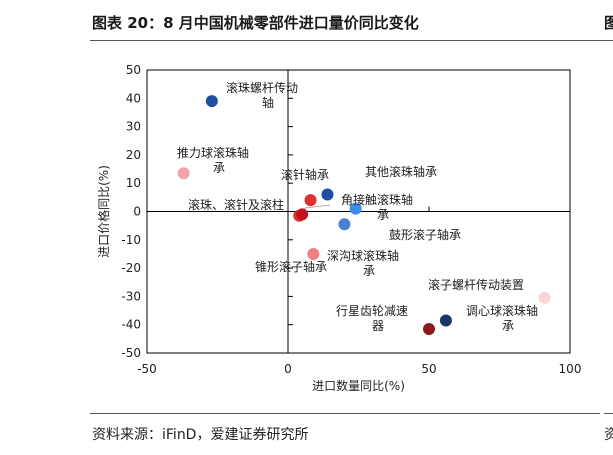 This screenshot has height=455, width=613. What do you see at coordinates (131, 268) in the screenshot?
I see `y-tick-label: -20` at bounding box center [131, 268].